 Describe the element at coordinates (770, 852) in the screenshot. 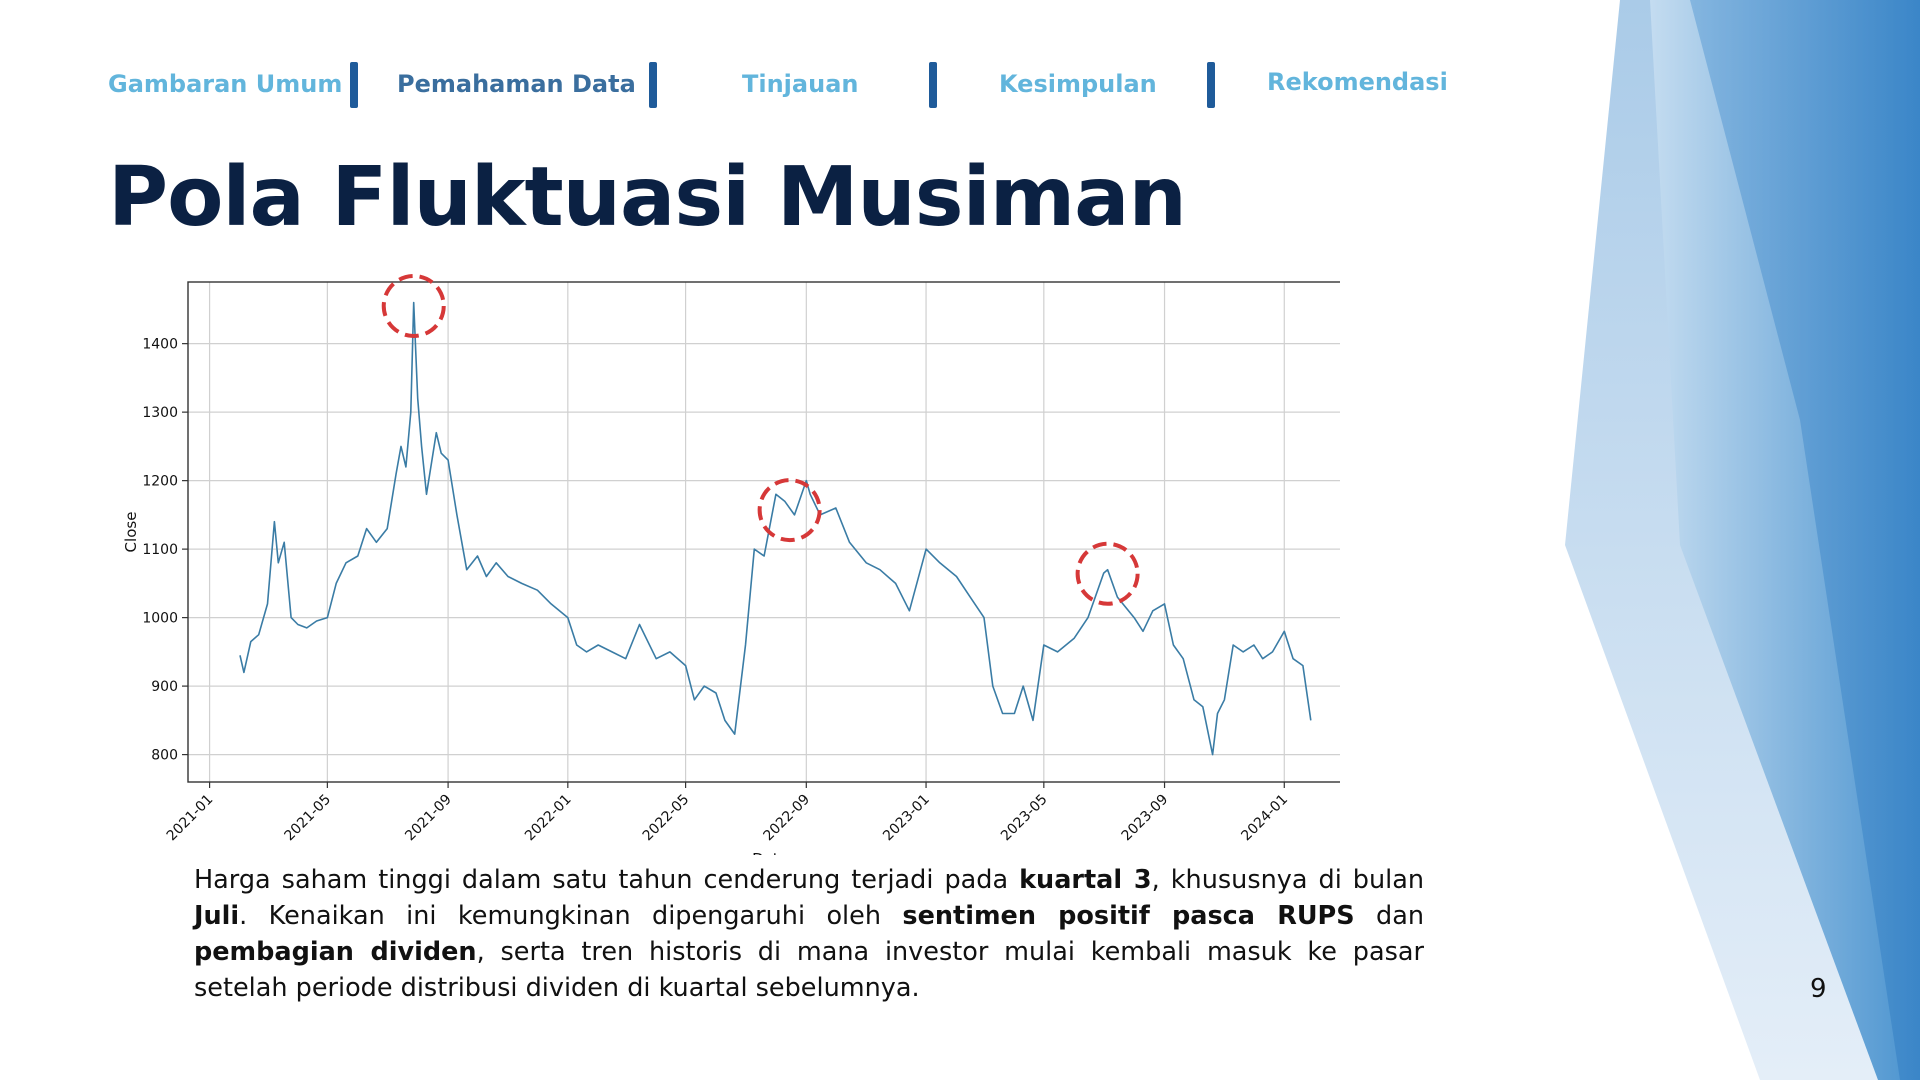

I see `x-axis-label: Date` at that location.